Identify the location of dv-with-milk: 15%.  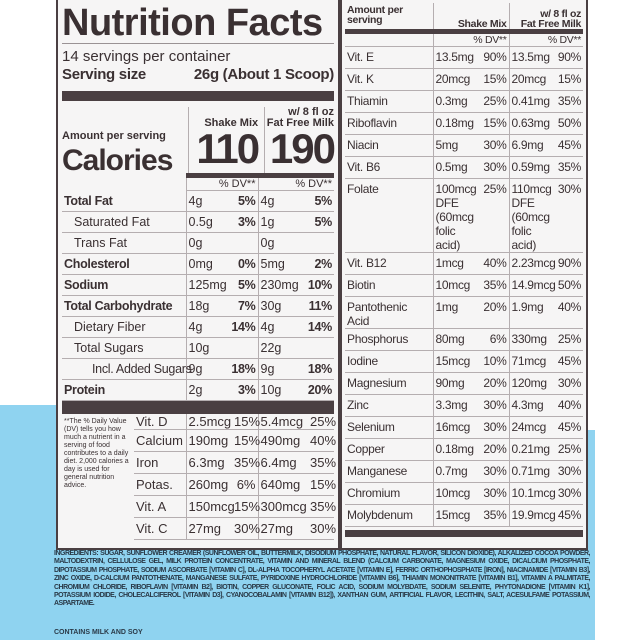
(322, 484).